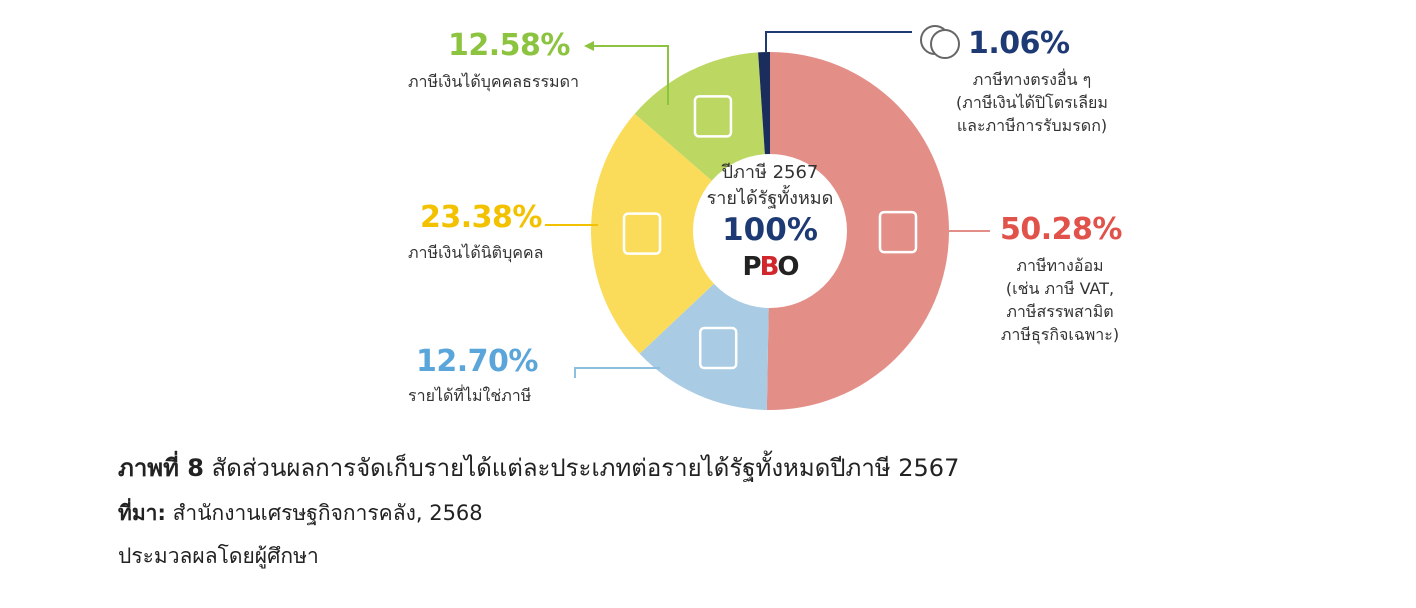 The width and height of the screenshot is (1416, 608). Describe the element at coordinates (642, 233) in the screenshot. I see `building-icon` at that location.